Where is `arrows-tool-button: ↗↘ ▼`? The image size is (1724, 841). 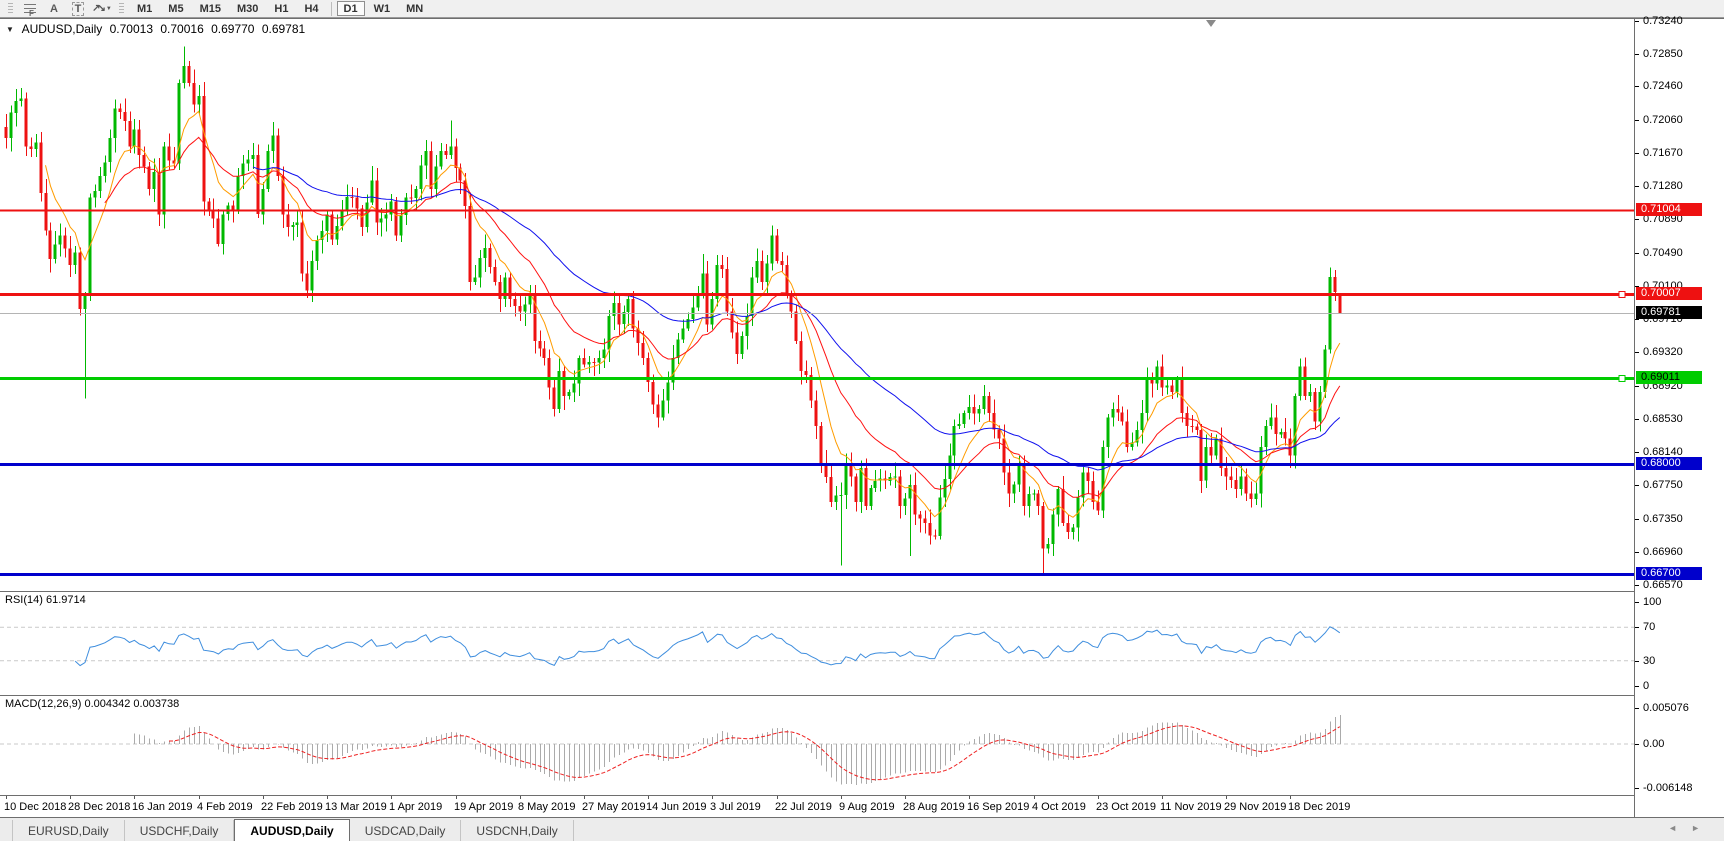 arrows-tool-button: ↗↘ ▼ is located at coordinates (102, 9).